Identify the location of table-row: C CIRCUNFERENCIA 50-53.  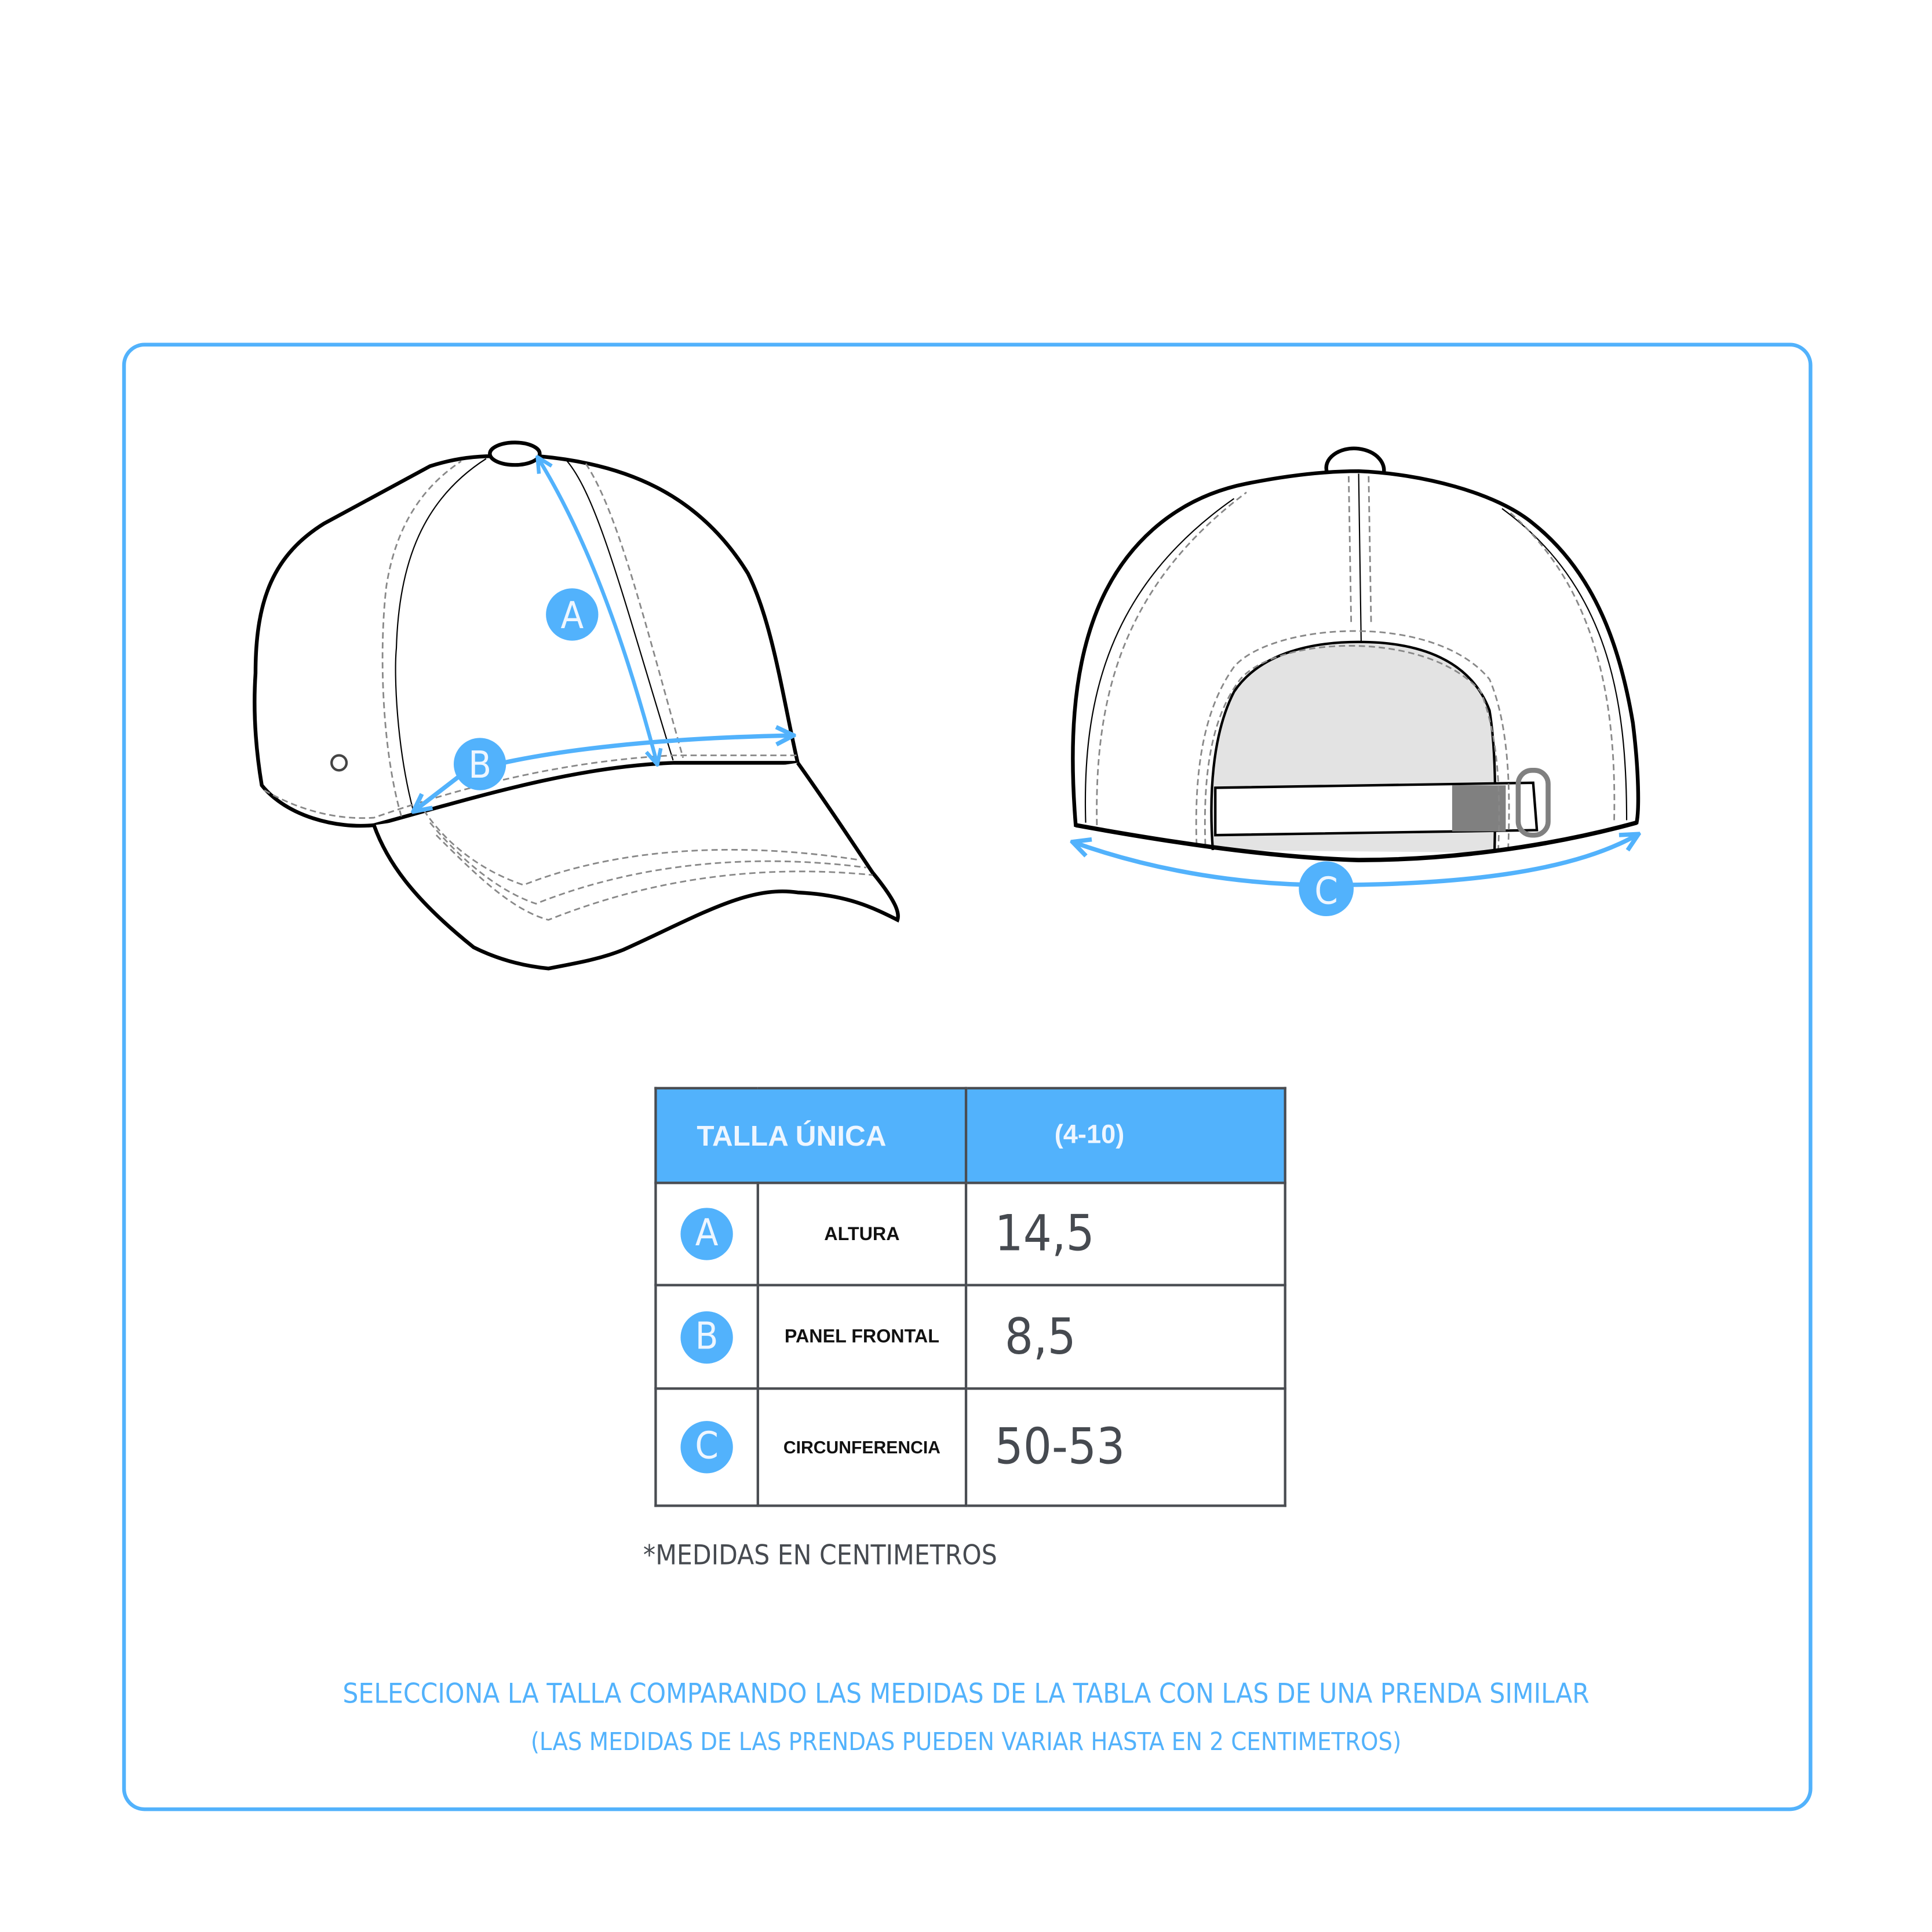
(970, 1447).